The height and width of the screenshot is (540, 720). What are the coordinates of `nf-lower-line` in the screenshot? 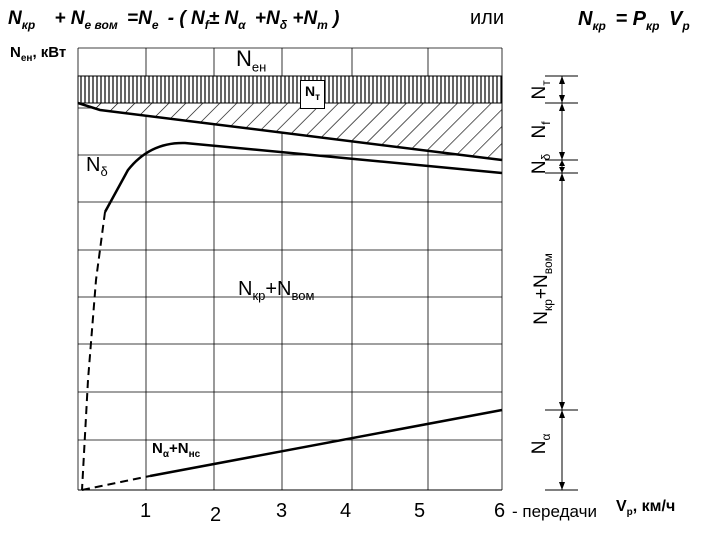 It's located at (290, 131).